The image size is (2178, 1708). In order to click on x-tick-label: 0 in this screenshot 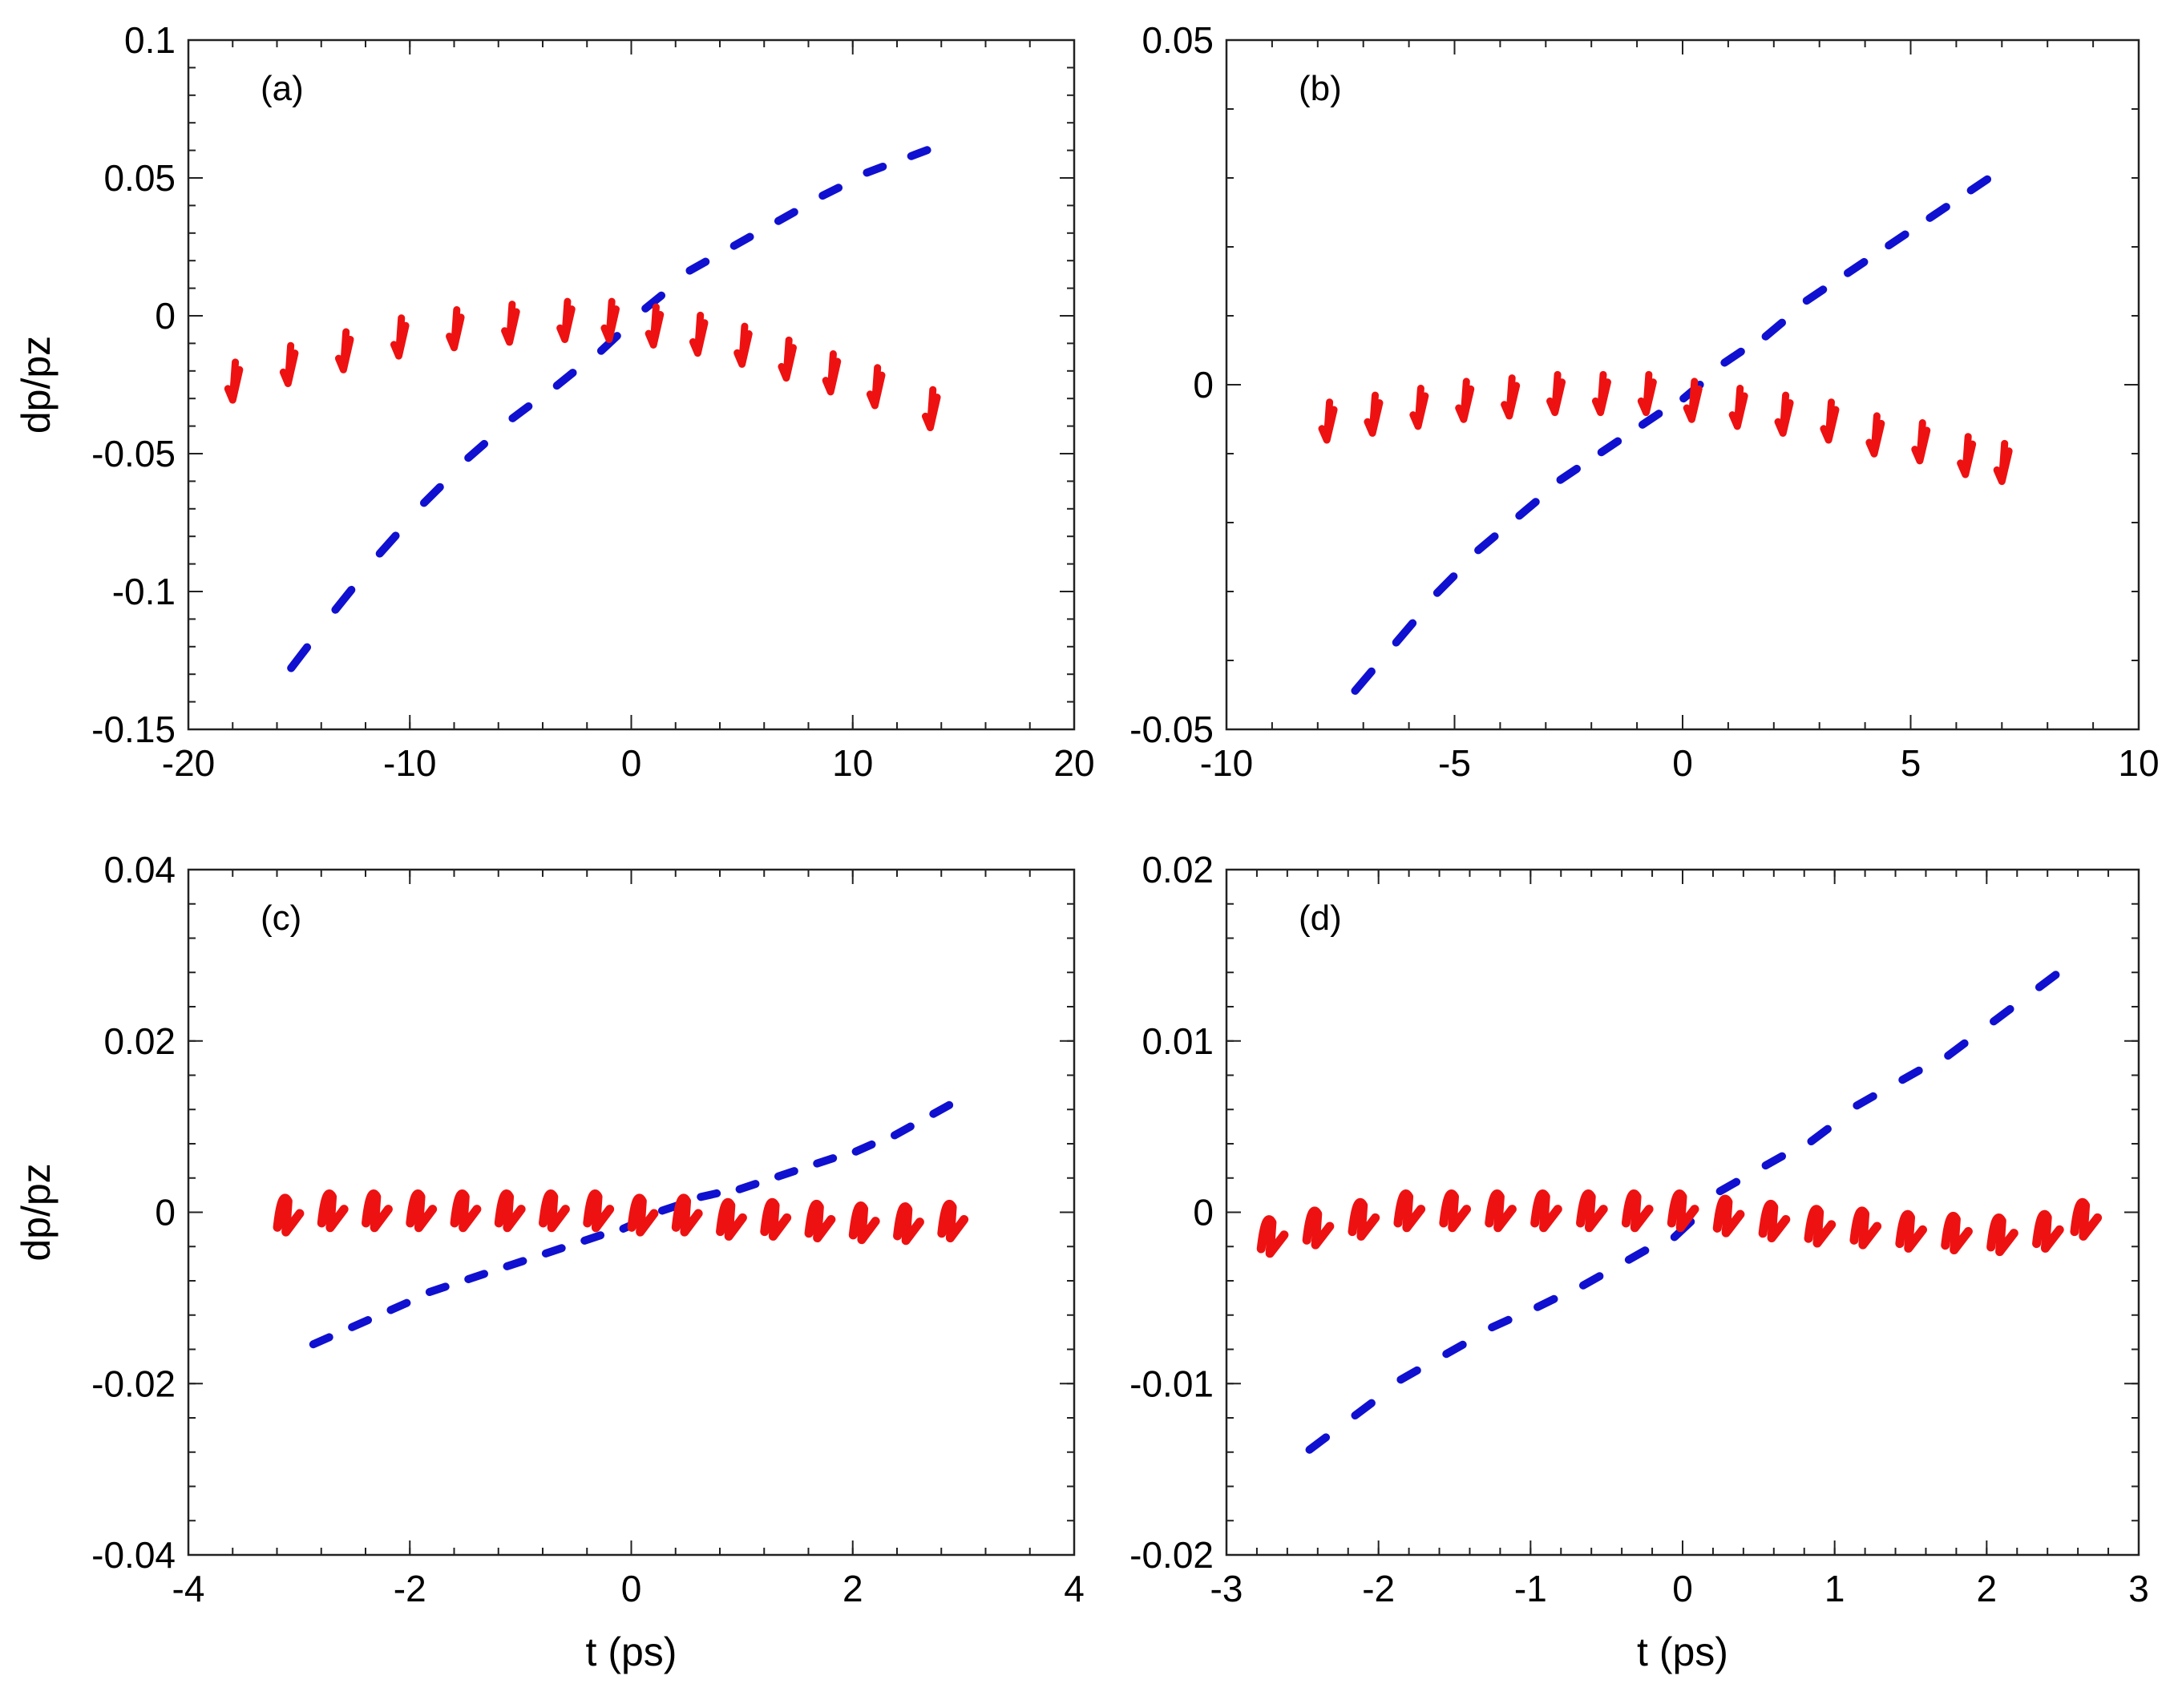, I will do `click(631, 763)`.